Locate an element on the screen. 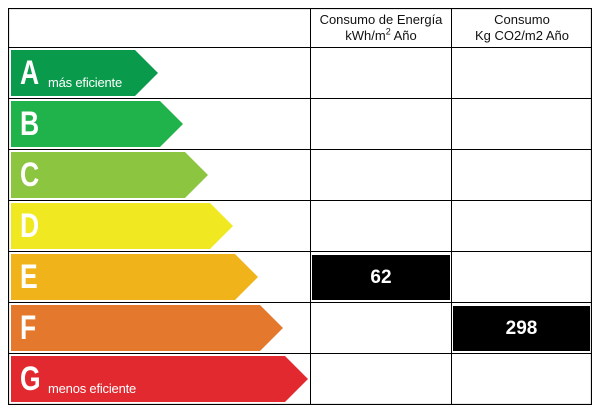  rating-letter: E is located at coordinates (29, 276).